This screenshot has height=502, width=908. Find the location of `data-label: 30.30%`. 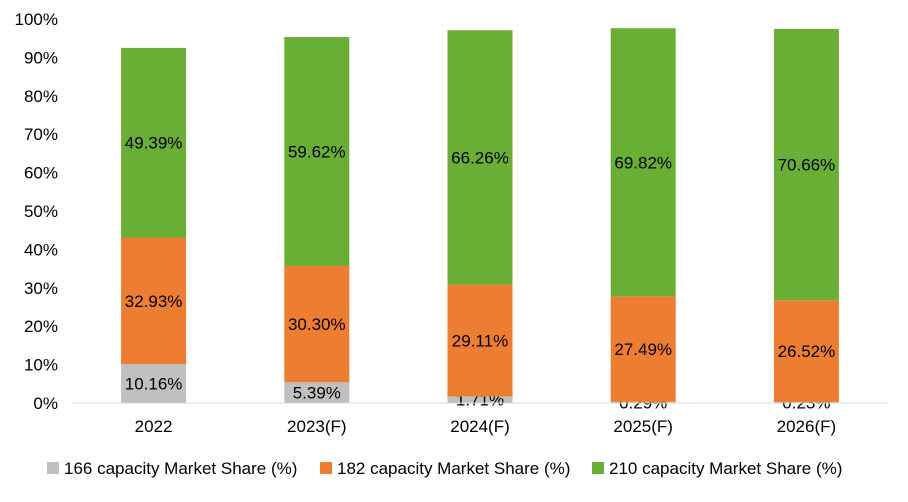

data-label: 30.30% is located at coordinates (317, 324).